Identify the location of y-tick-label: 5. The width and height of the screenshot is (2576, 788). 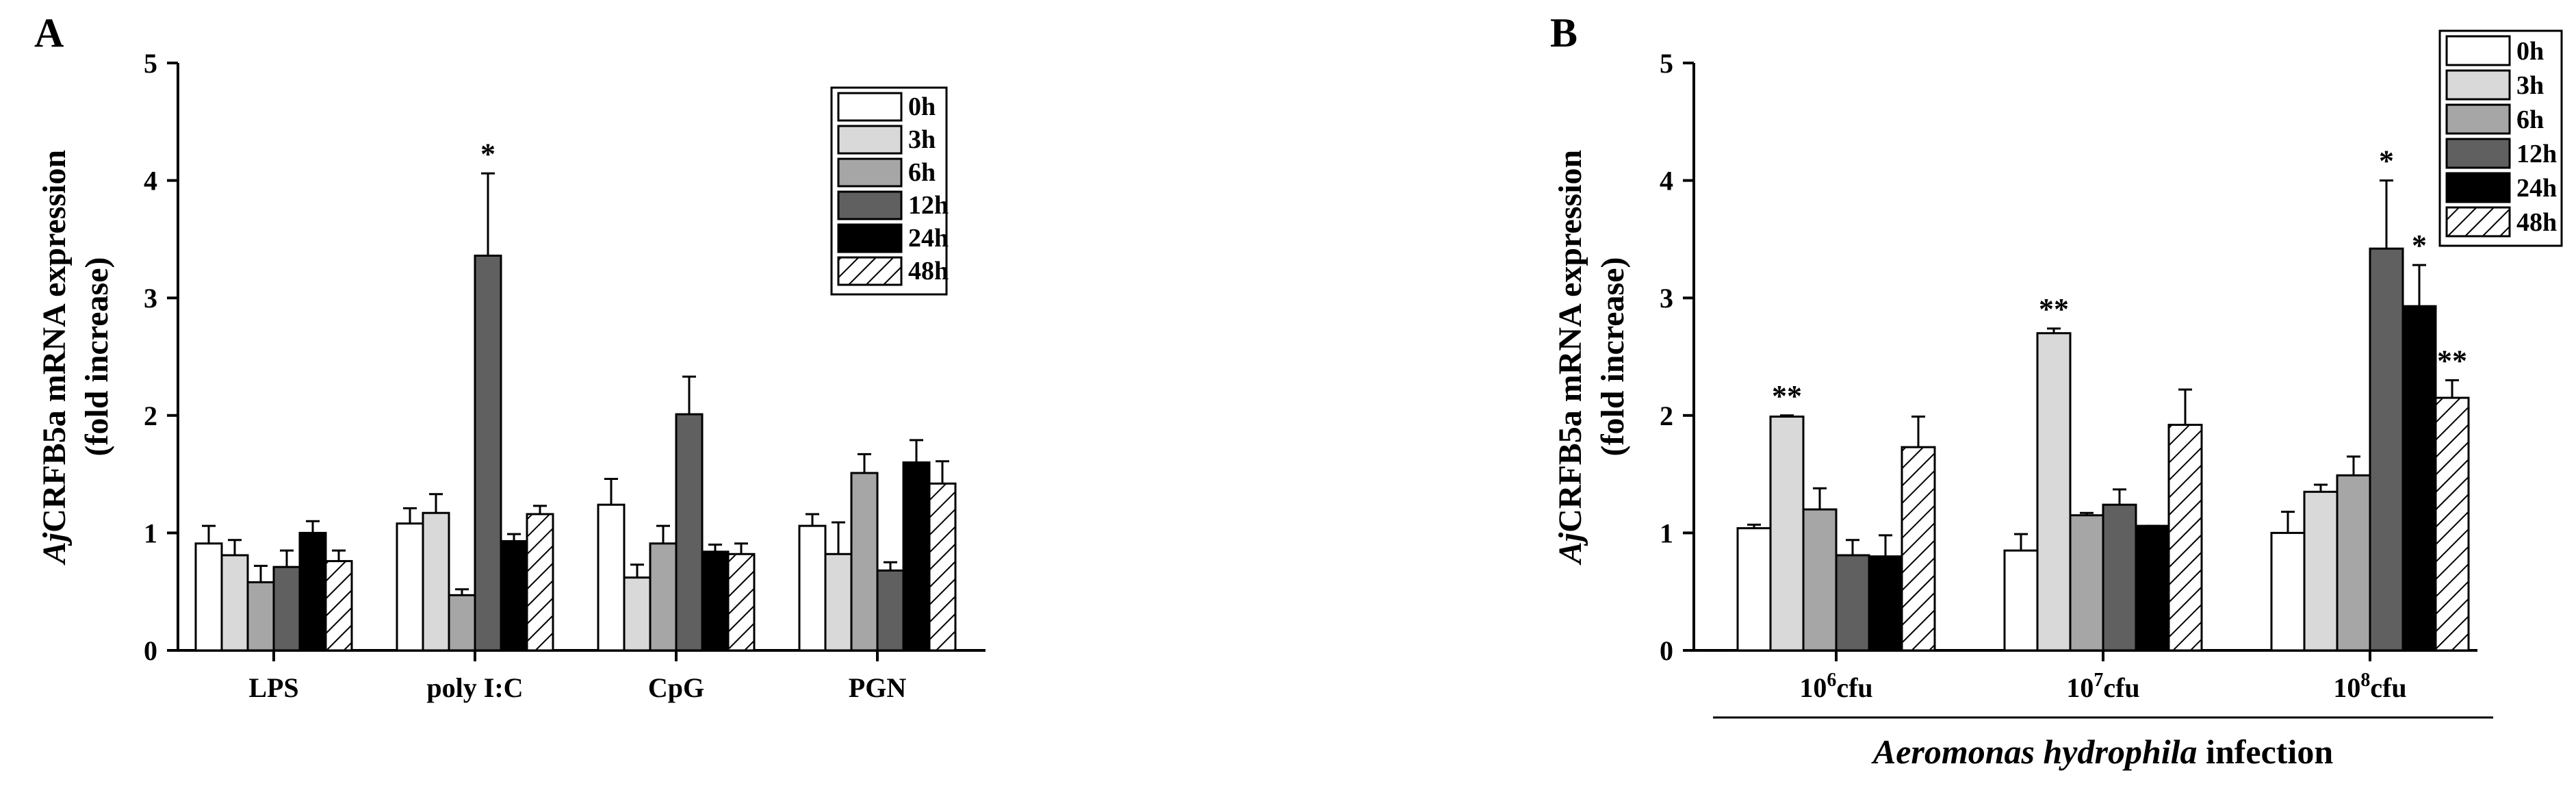
(1666, 63).